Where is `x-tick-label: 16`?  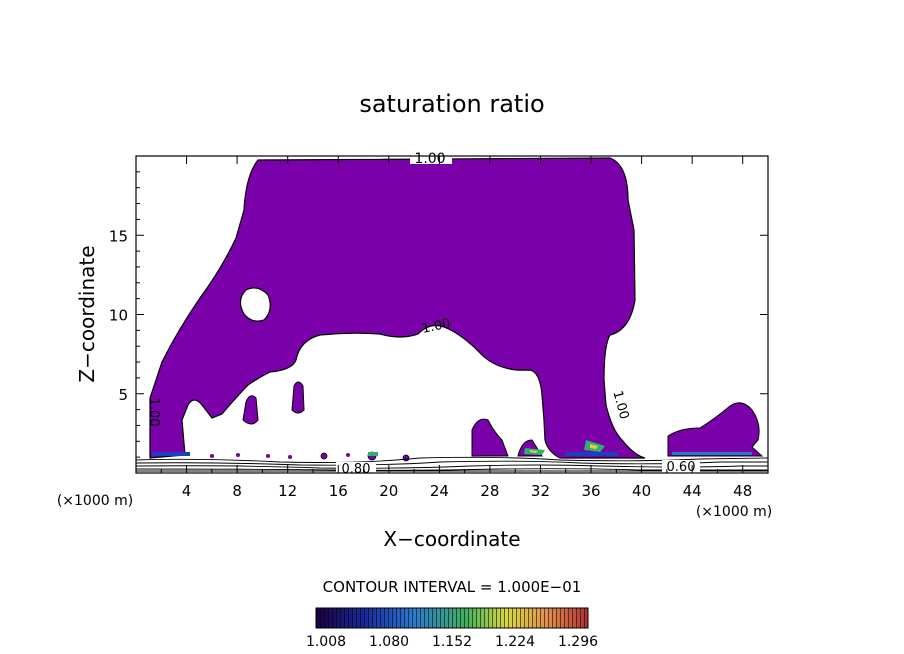 x-tick-label: 16 is located at coordinates (338, 491).